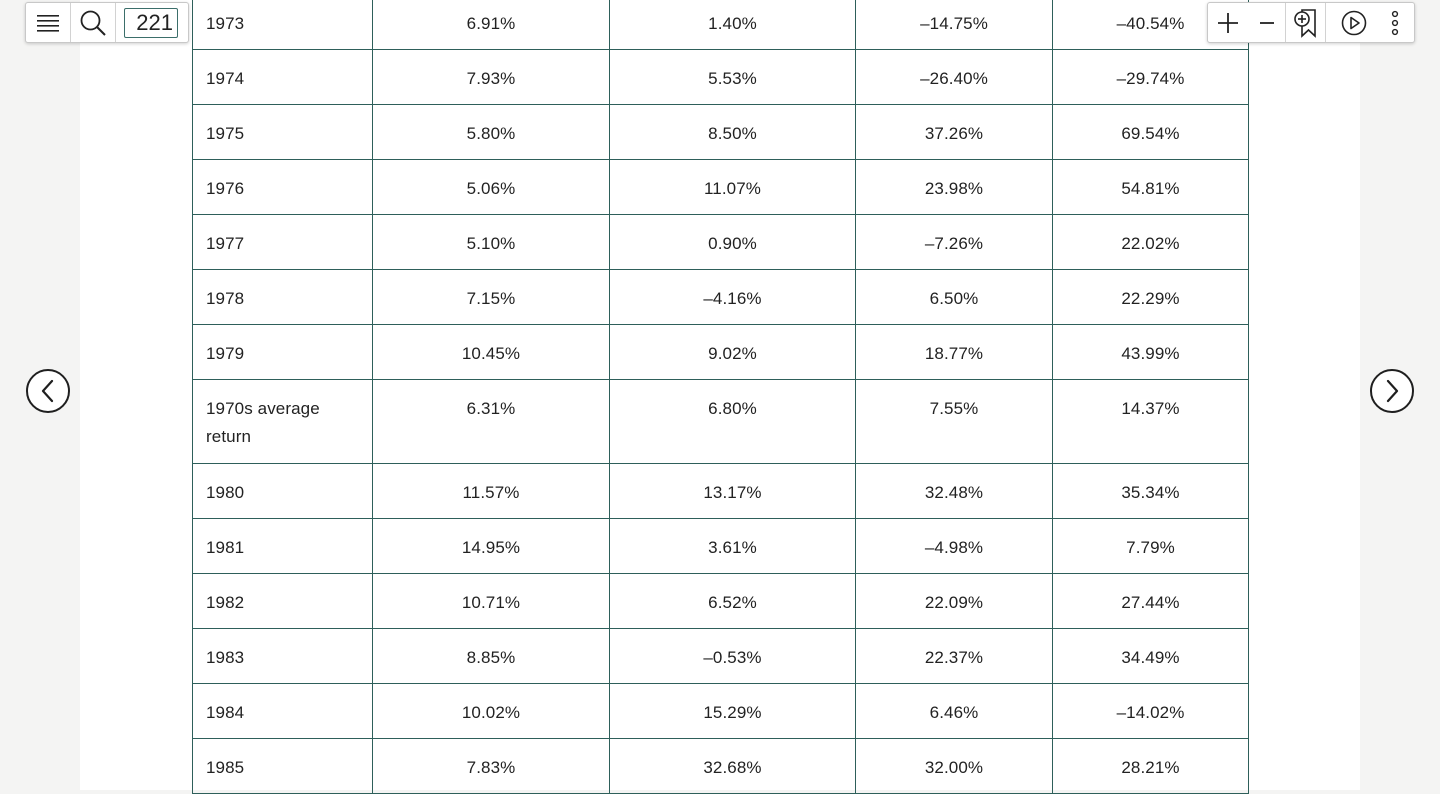  I want to click on more-options-button, so click(1395, 22).